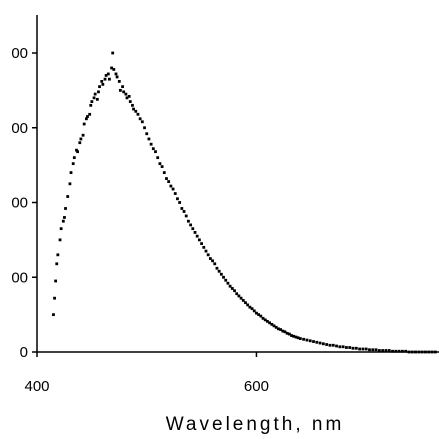  I want to click on y-tick-label-2: 00, so click(19, 203).